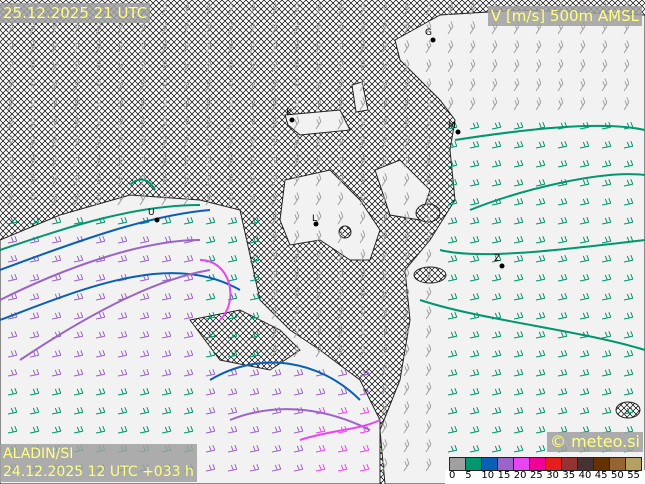 The height and width of the screenshot is (484, 645). What do you see at coordinates (585, 475) in the screenshot?
I see `legend-tick: 40` at bounding box center [585, 475].